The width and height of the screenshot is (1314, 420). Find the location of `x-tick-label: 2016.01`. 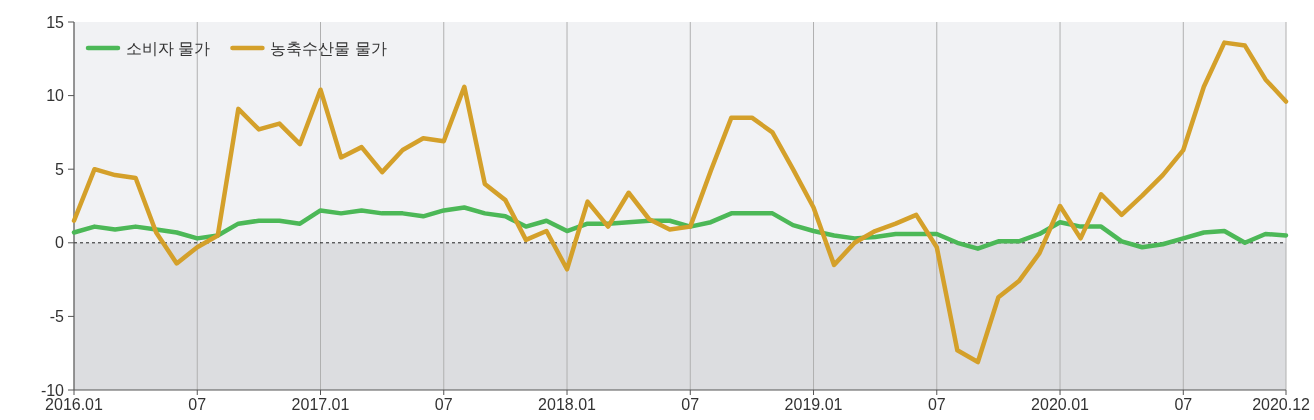

x-tick-label: 2016.01 is located at coordinates (74, 404).